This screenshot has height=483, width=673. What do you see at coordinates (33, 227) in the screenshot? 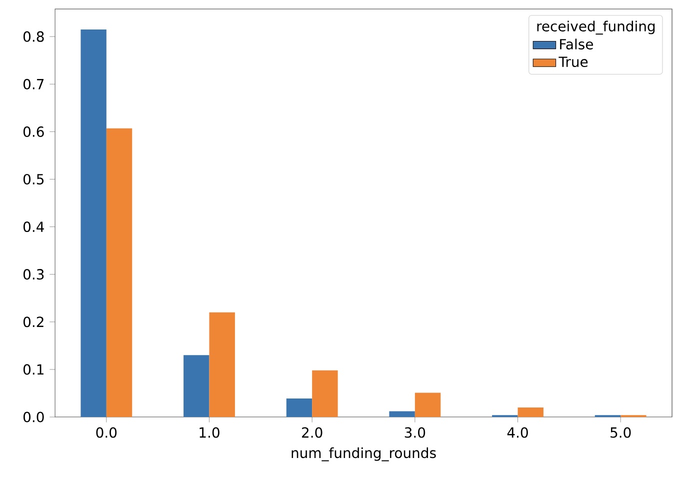
I see `y-tick-label: 0.4` at bounding box center [33, 227].